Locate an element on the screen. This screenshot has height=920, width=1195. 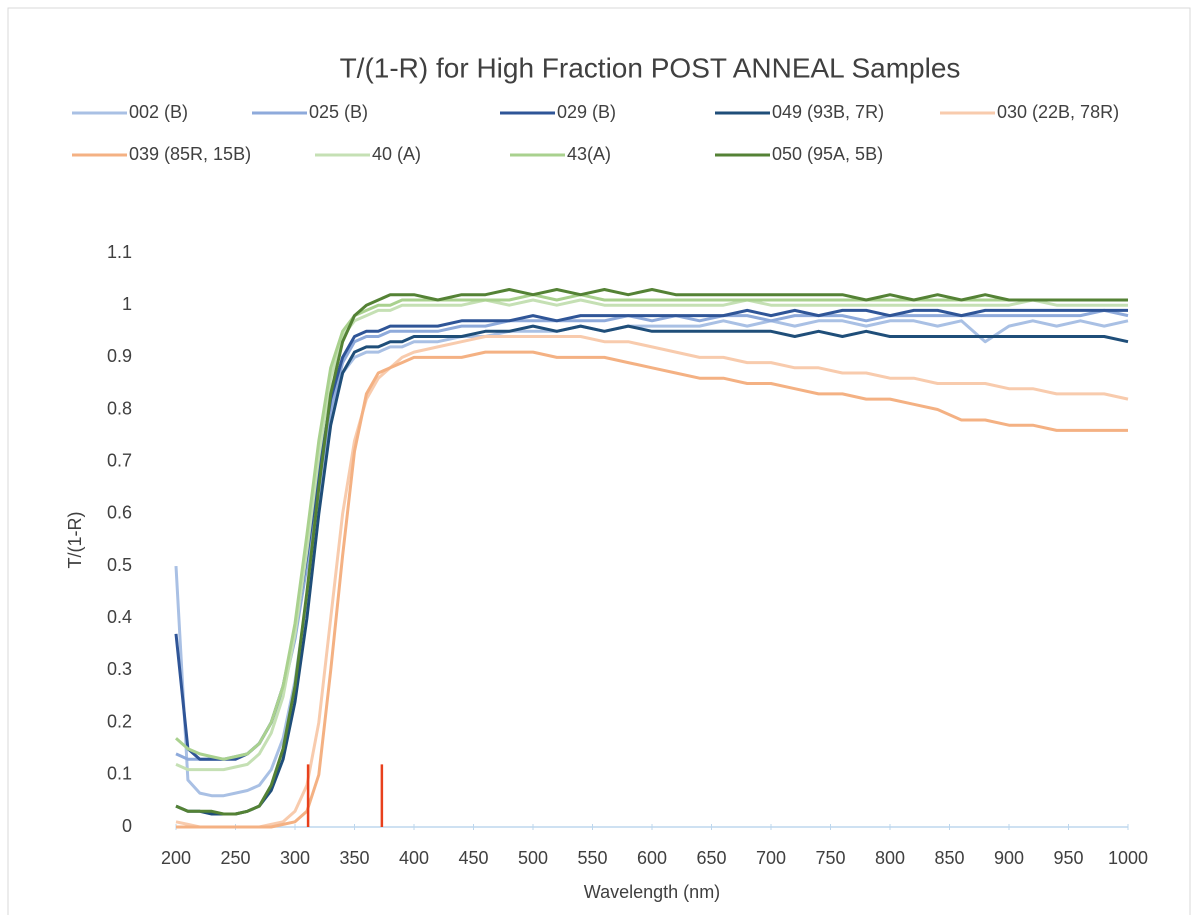
y-tick-label: 0.7 is located at coordinates (119, 460).